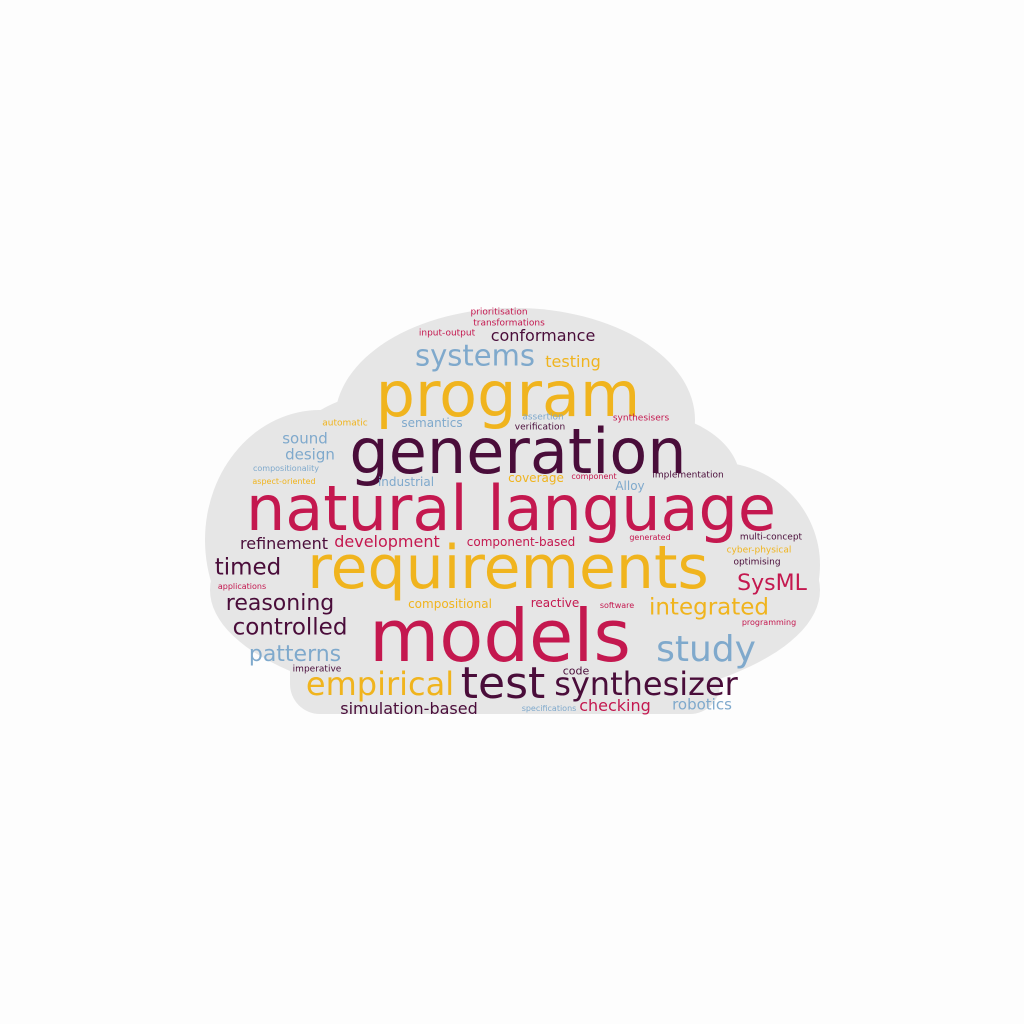  Describe the element at coordinates (769, 622) in the screenshot. I see `word-programming: programming` at that location.